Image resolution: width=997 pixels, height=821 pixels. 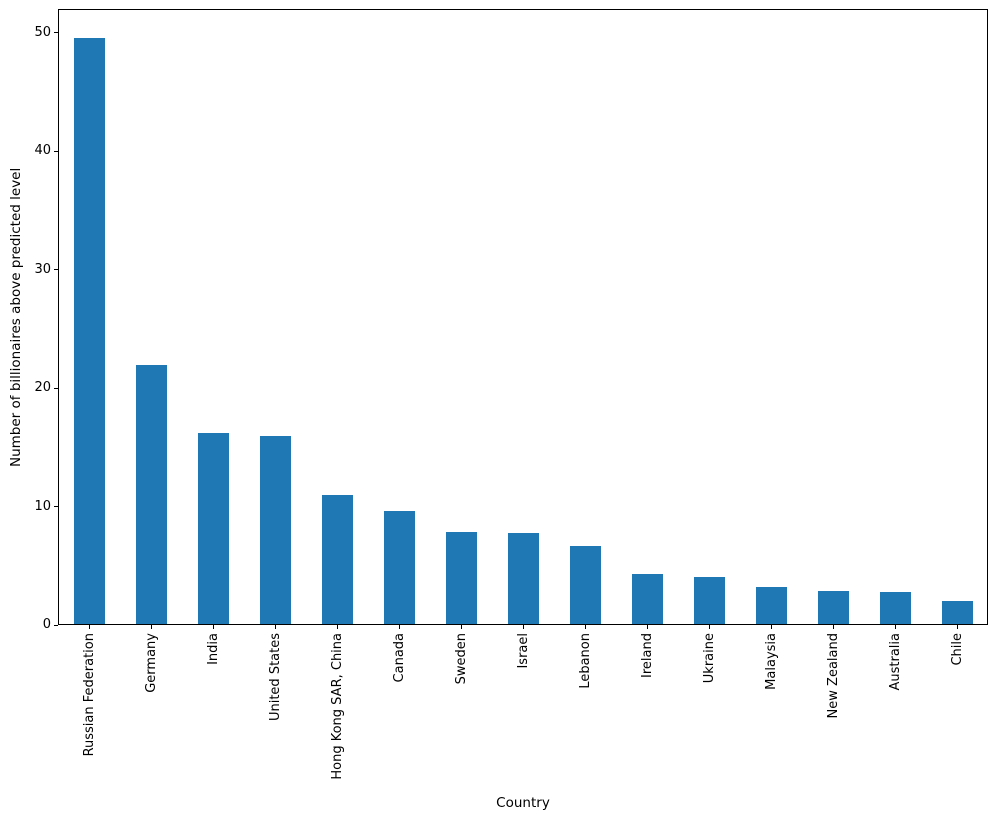 I want to click on y-tick-label: 50, so click(x=42, y=32).